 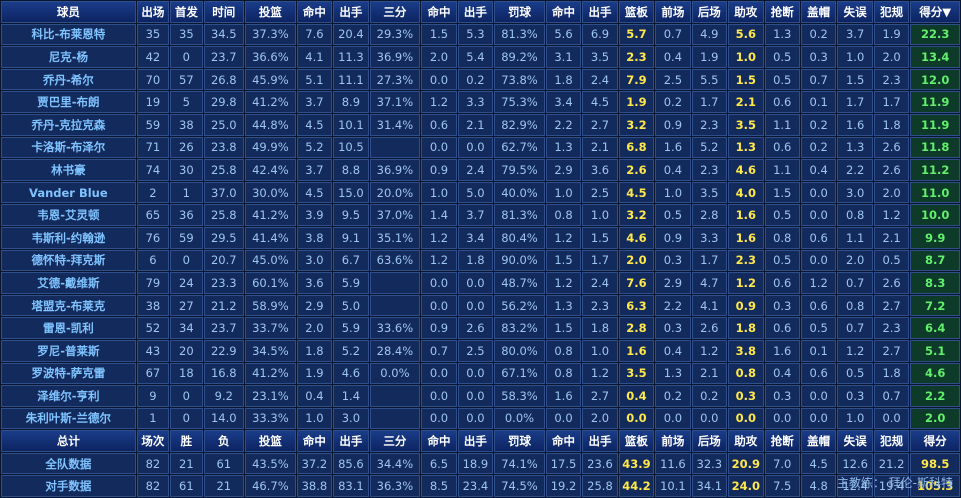 What do you see at coordinates (935, 12) in the screenshot?
I see `column-header-sorted: 得分▼` at bounding box center [935, 12].